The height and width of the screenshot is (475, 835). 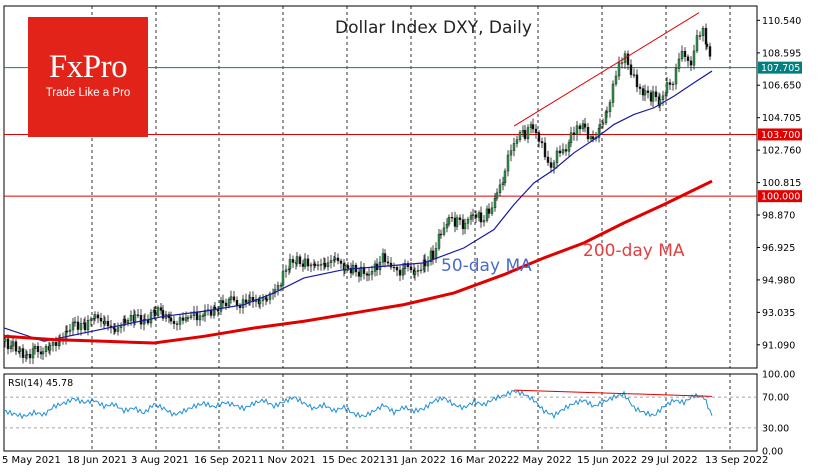 I want to click on rsi-tick-label: 100.00, so click(x=778, y=375).